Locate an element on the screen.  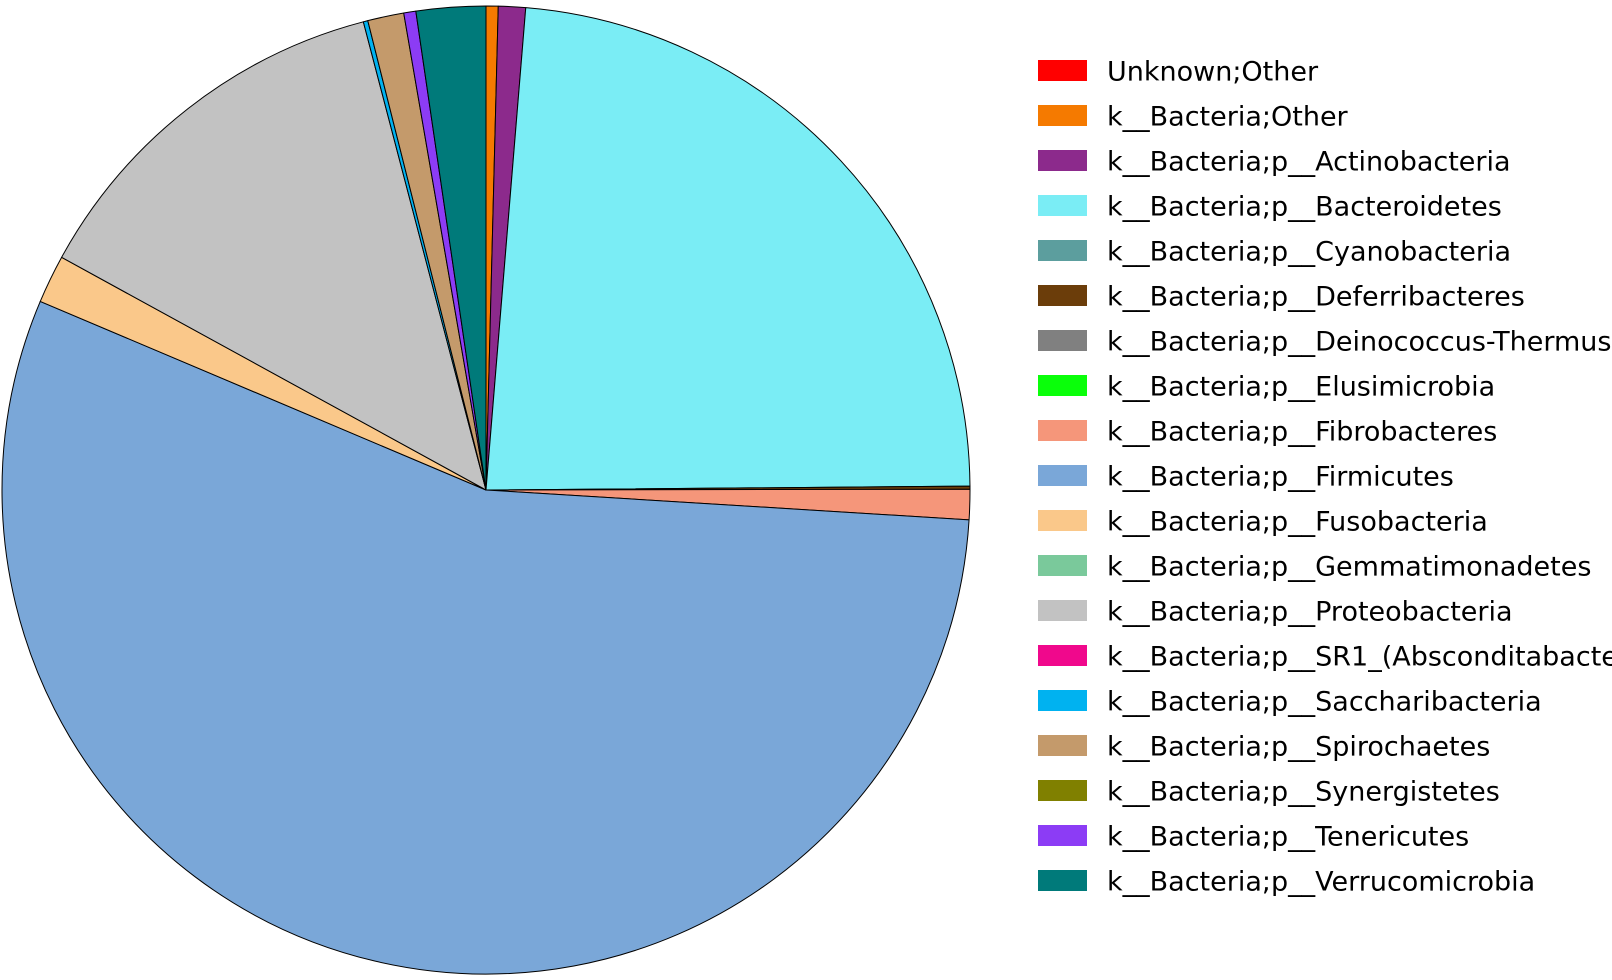
legend-item: k__Bacteria;p__Verrucomicrobia is located at coordinates (1286, 882).